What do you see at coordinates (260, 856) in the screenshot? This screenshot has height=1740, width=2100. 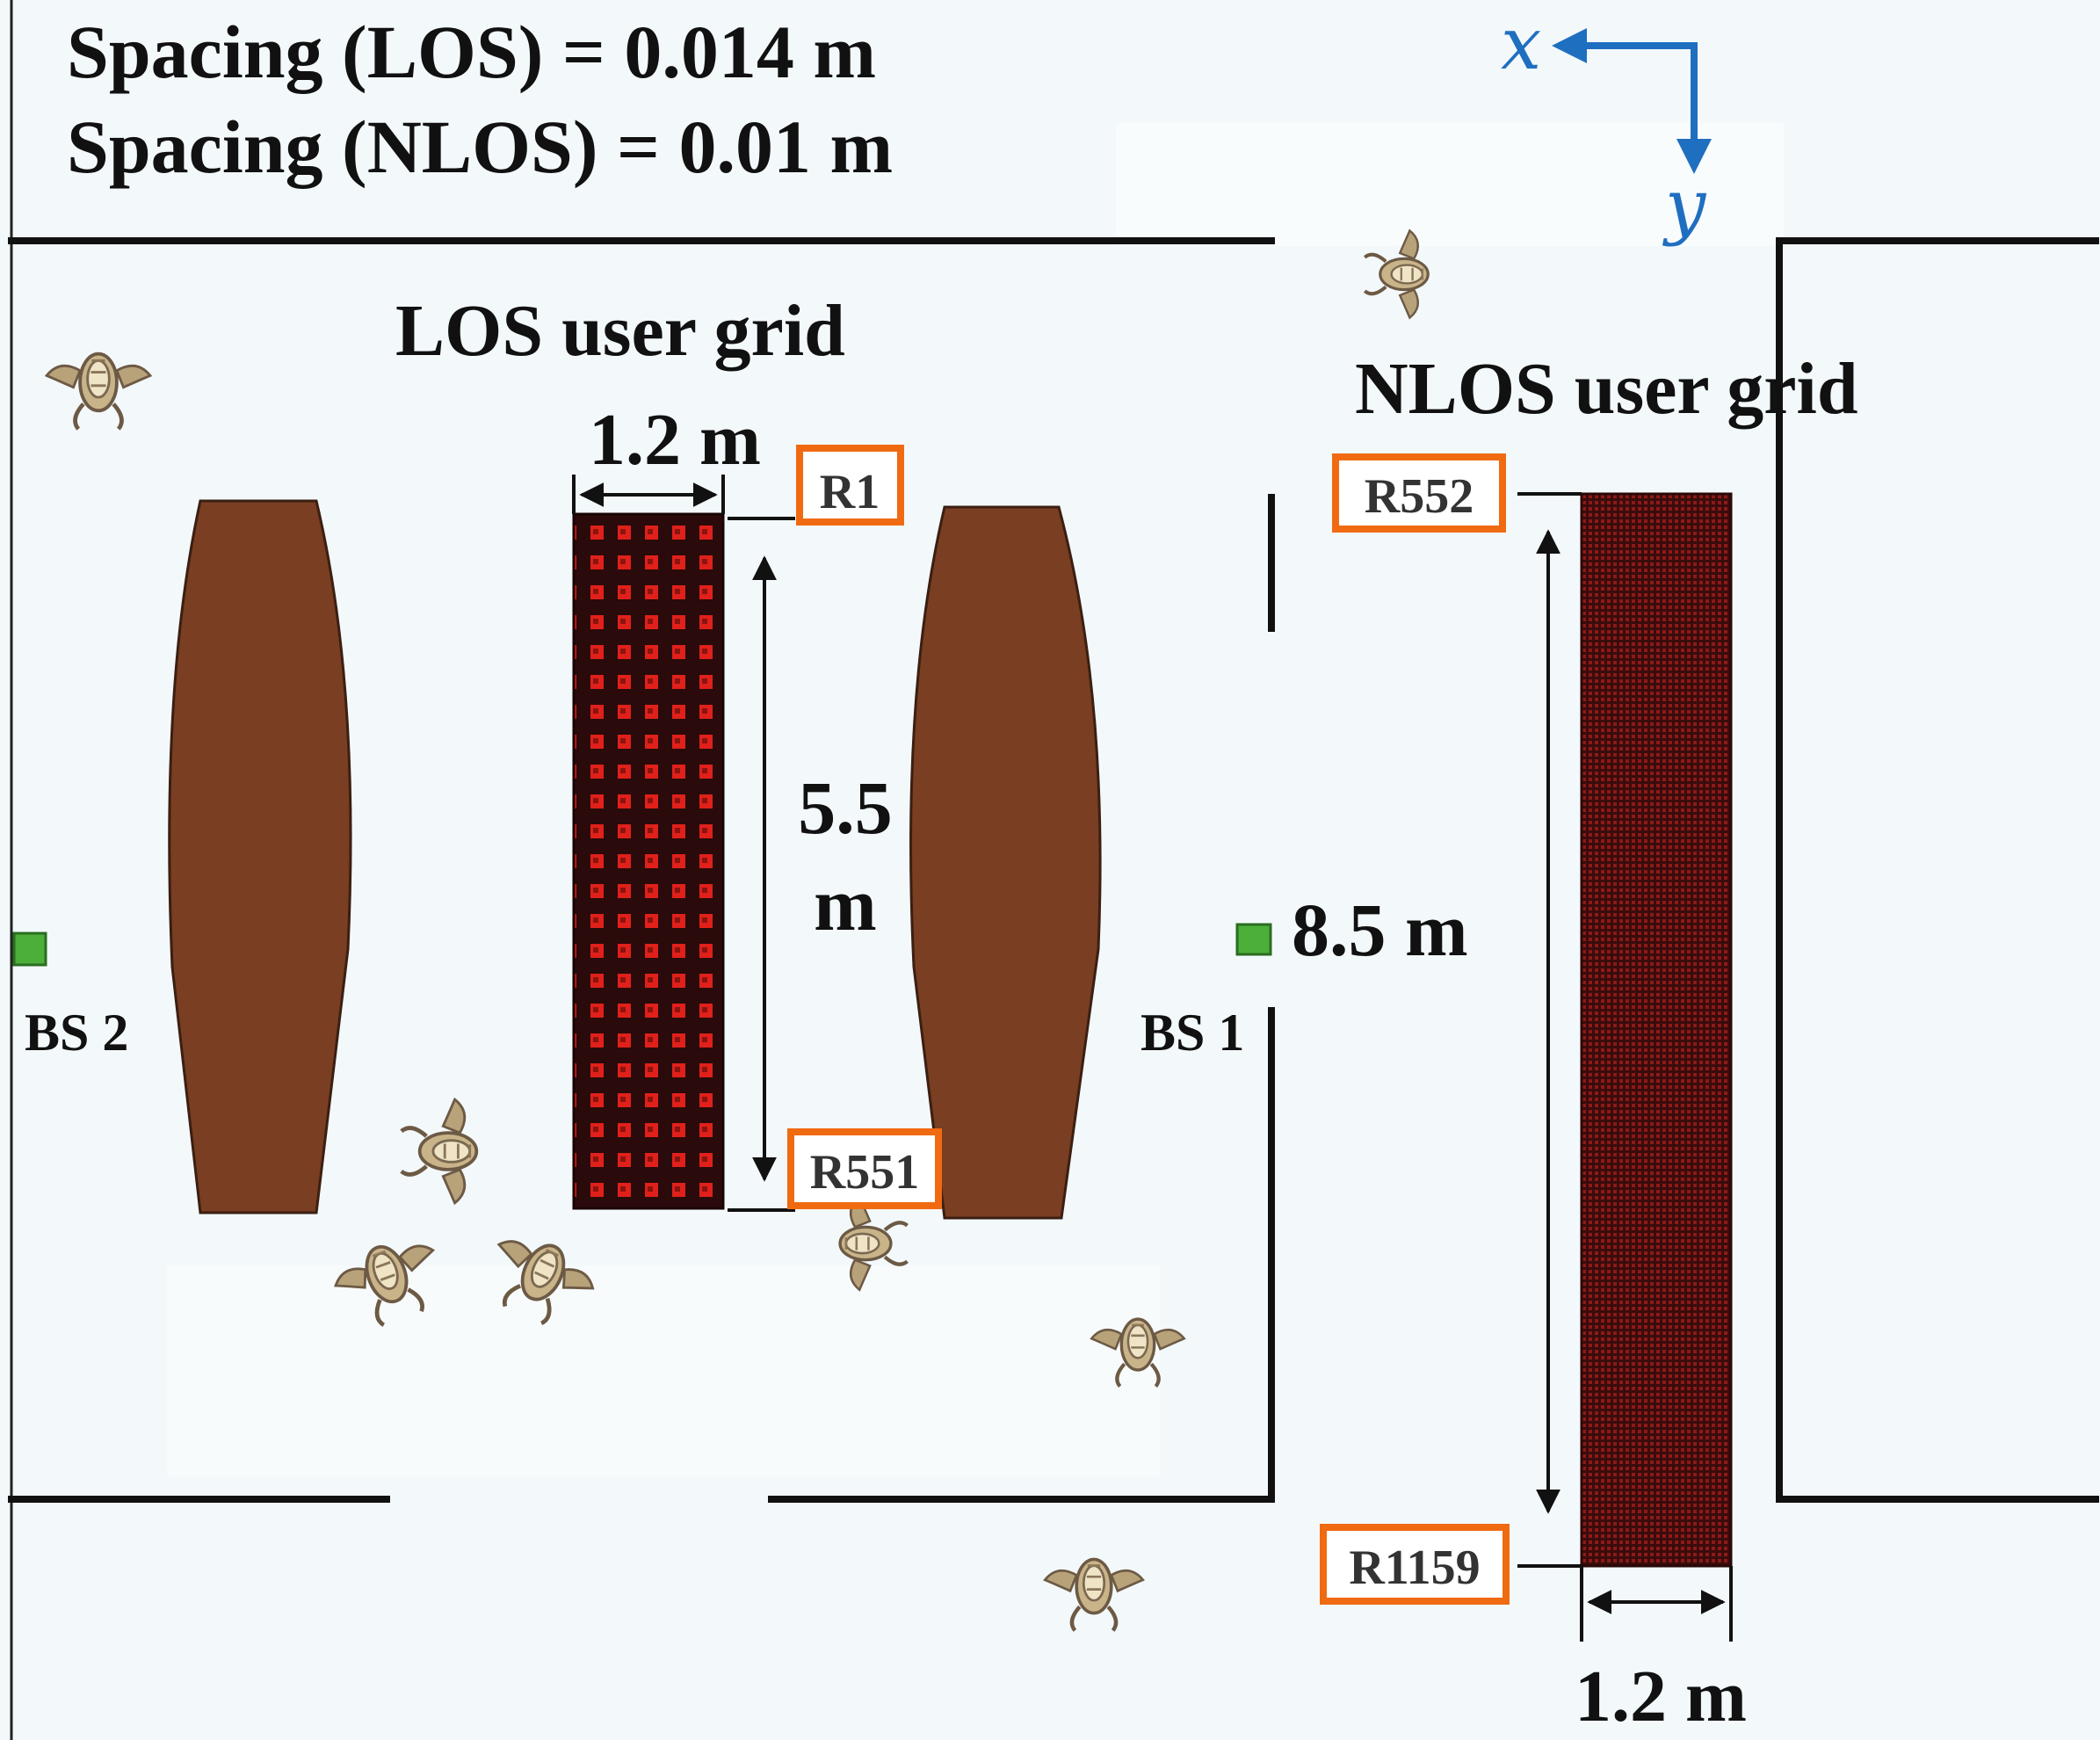 I see `table-left` at bounding box center [260, 856].